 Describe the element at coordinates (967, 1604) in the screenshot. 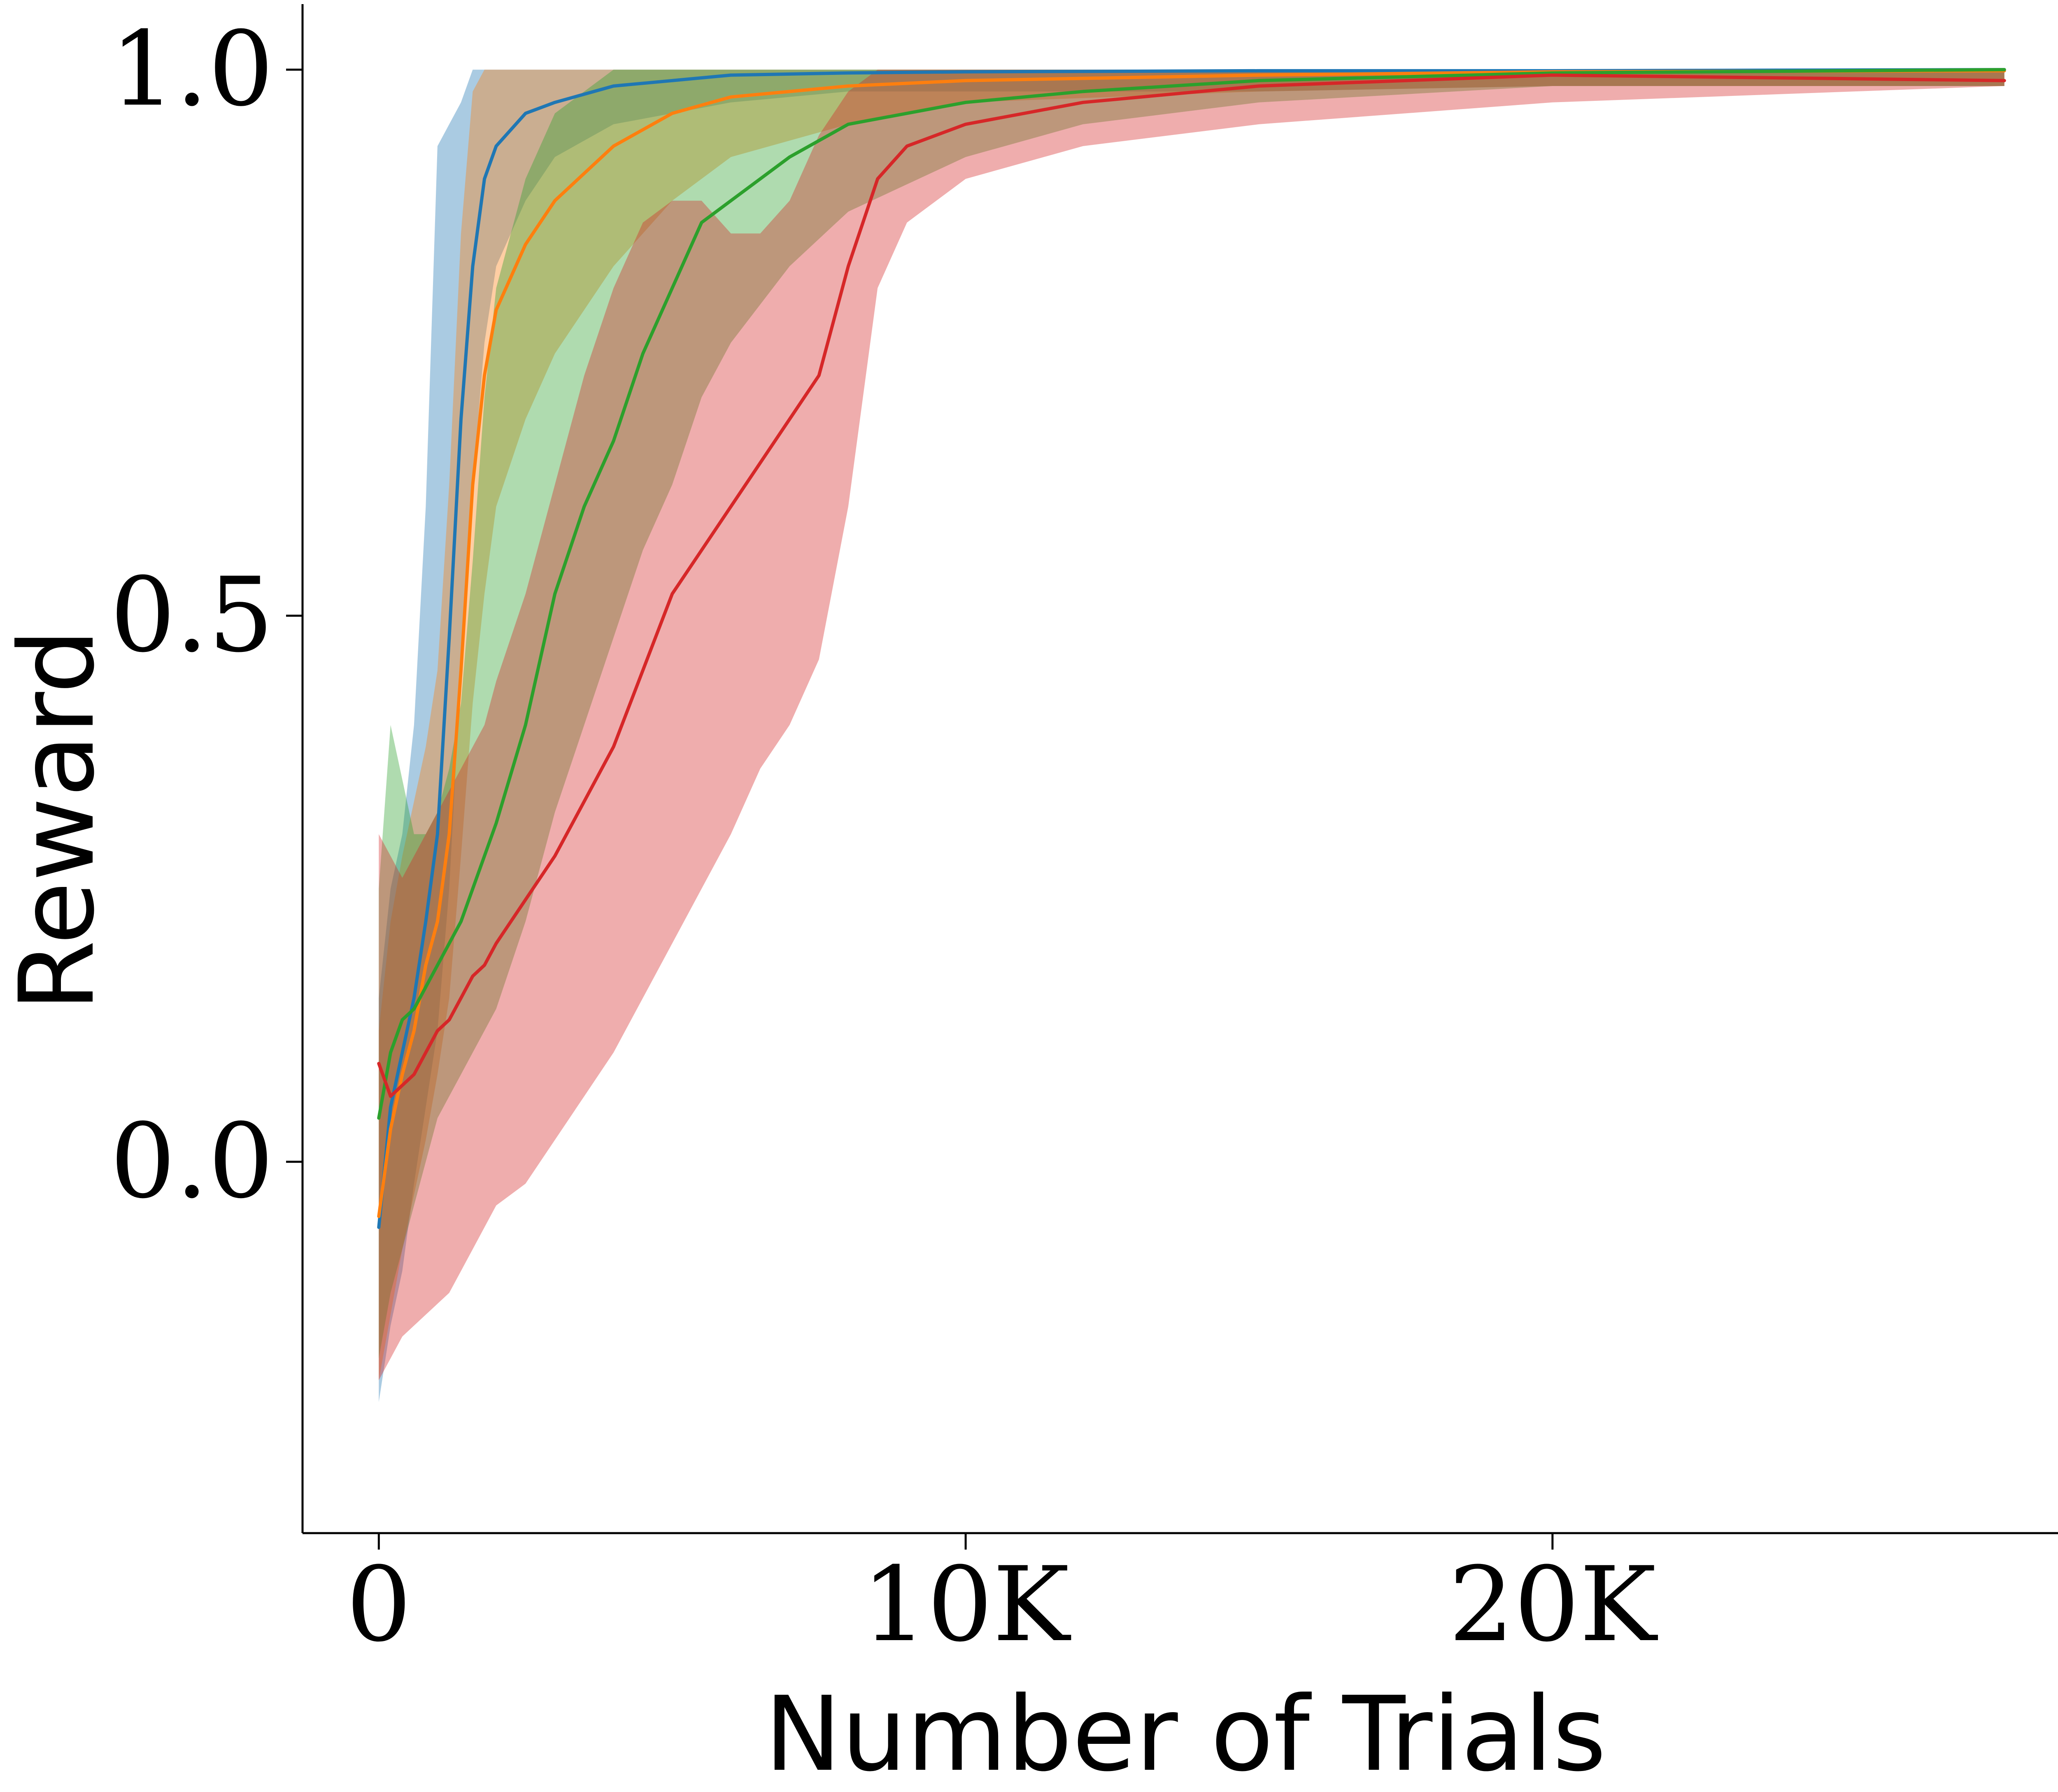

I see `x-tick-label: 10K` at that location.